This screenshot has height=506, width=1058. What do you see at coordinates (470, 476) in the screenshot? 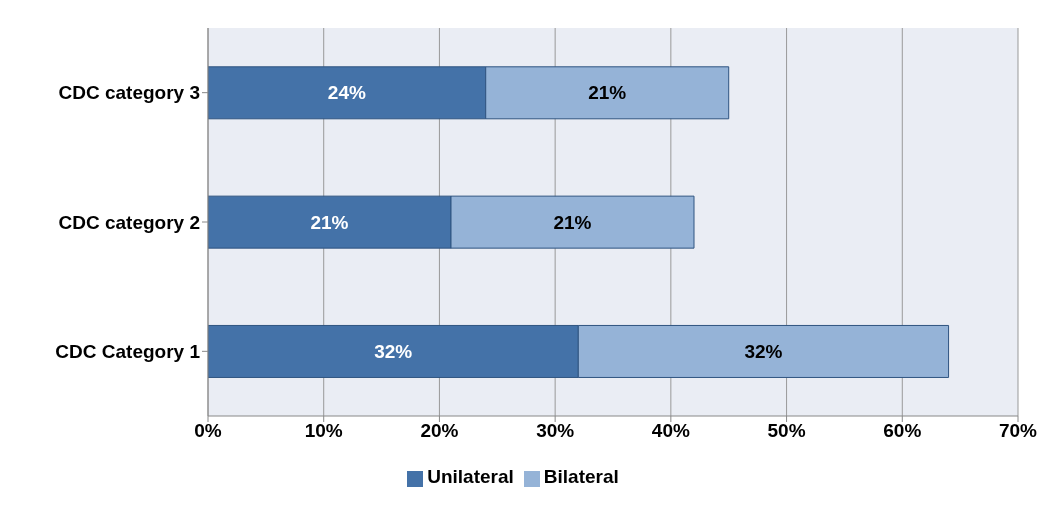
I see `legend-label: Unilateral` at bounding box center [470, 476].